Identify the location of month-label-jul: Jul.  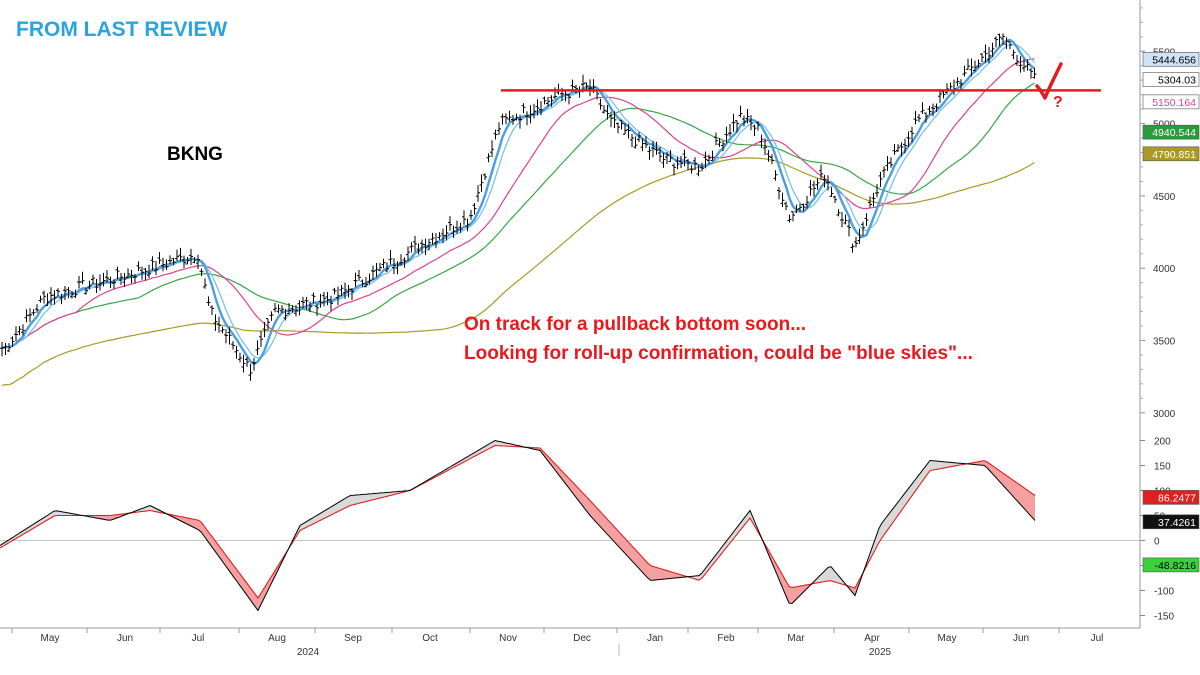
(198, 638).